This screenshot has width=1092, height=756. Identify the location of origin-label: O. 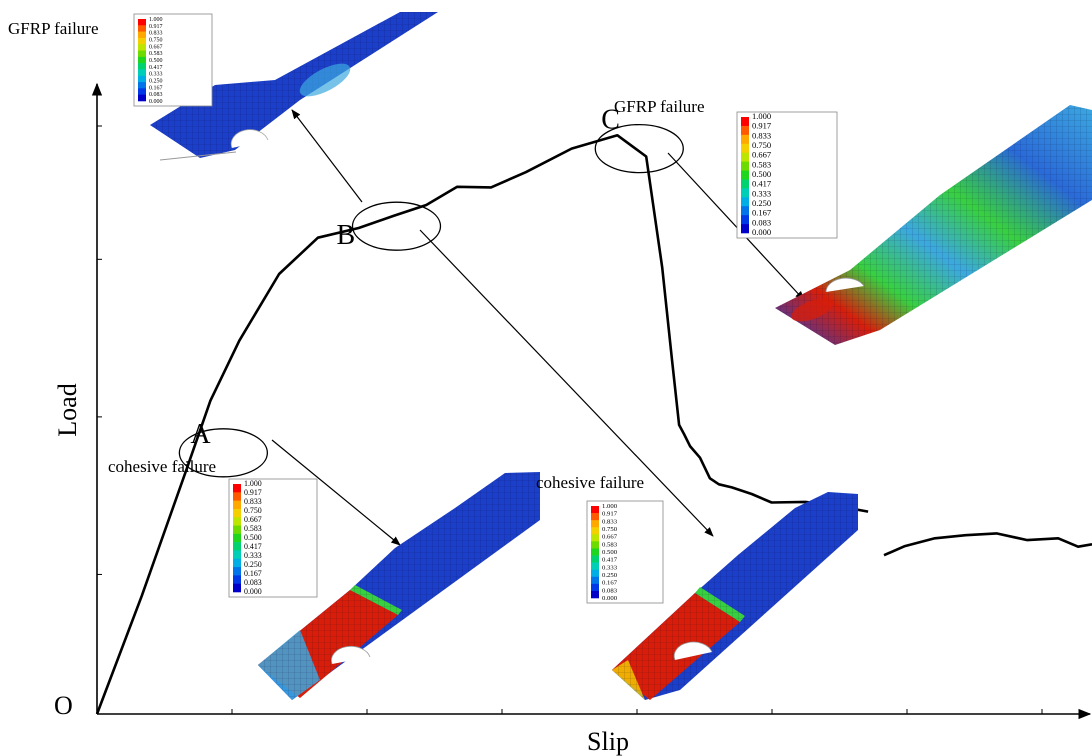
(63, 705).